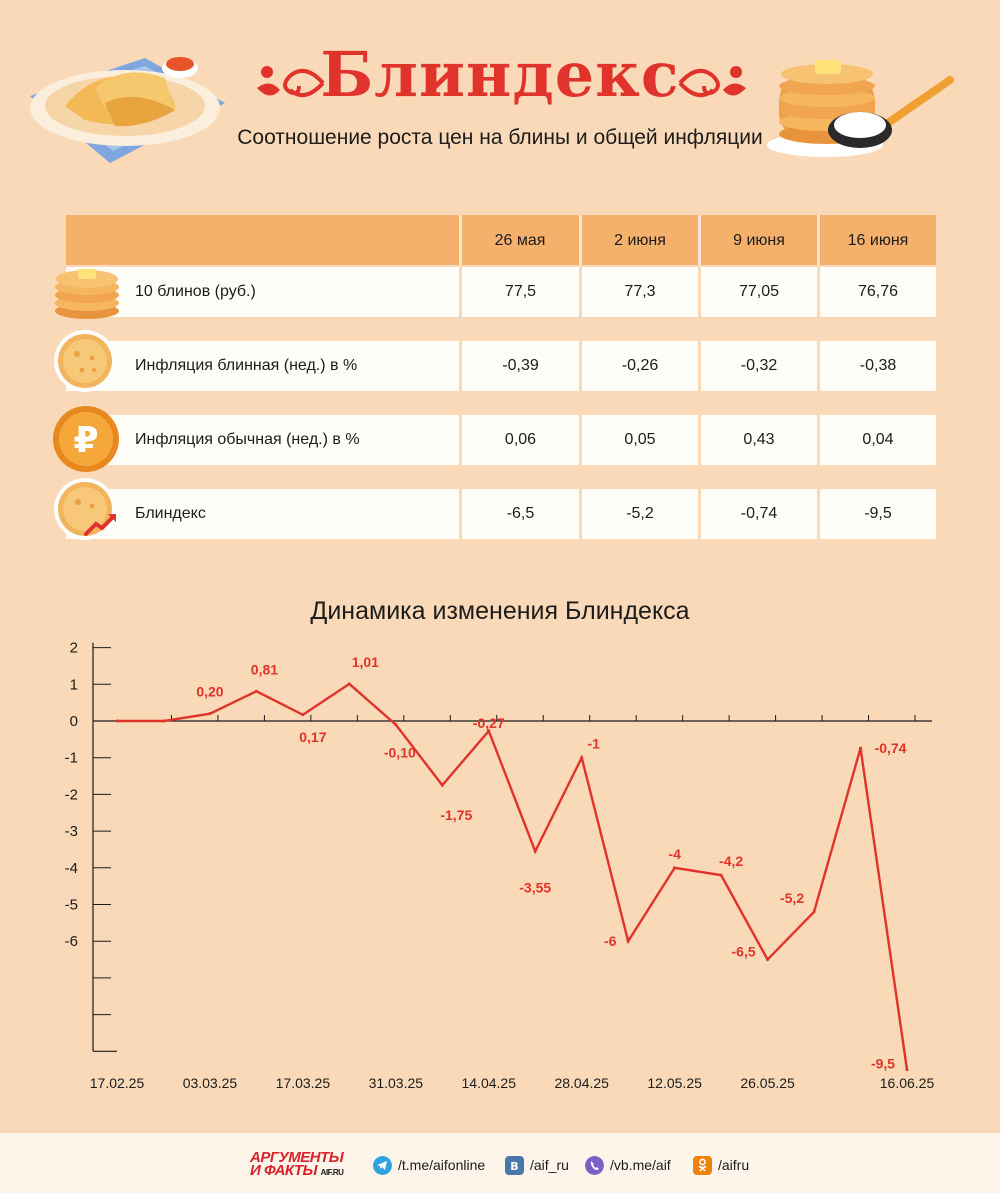 Image resolution: width=1000 pixels, height=1193 pixels. I want to click on telegram-link: /t.me/aifonline, so click(429, 1165).